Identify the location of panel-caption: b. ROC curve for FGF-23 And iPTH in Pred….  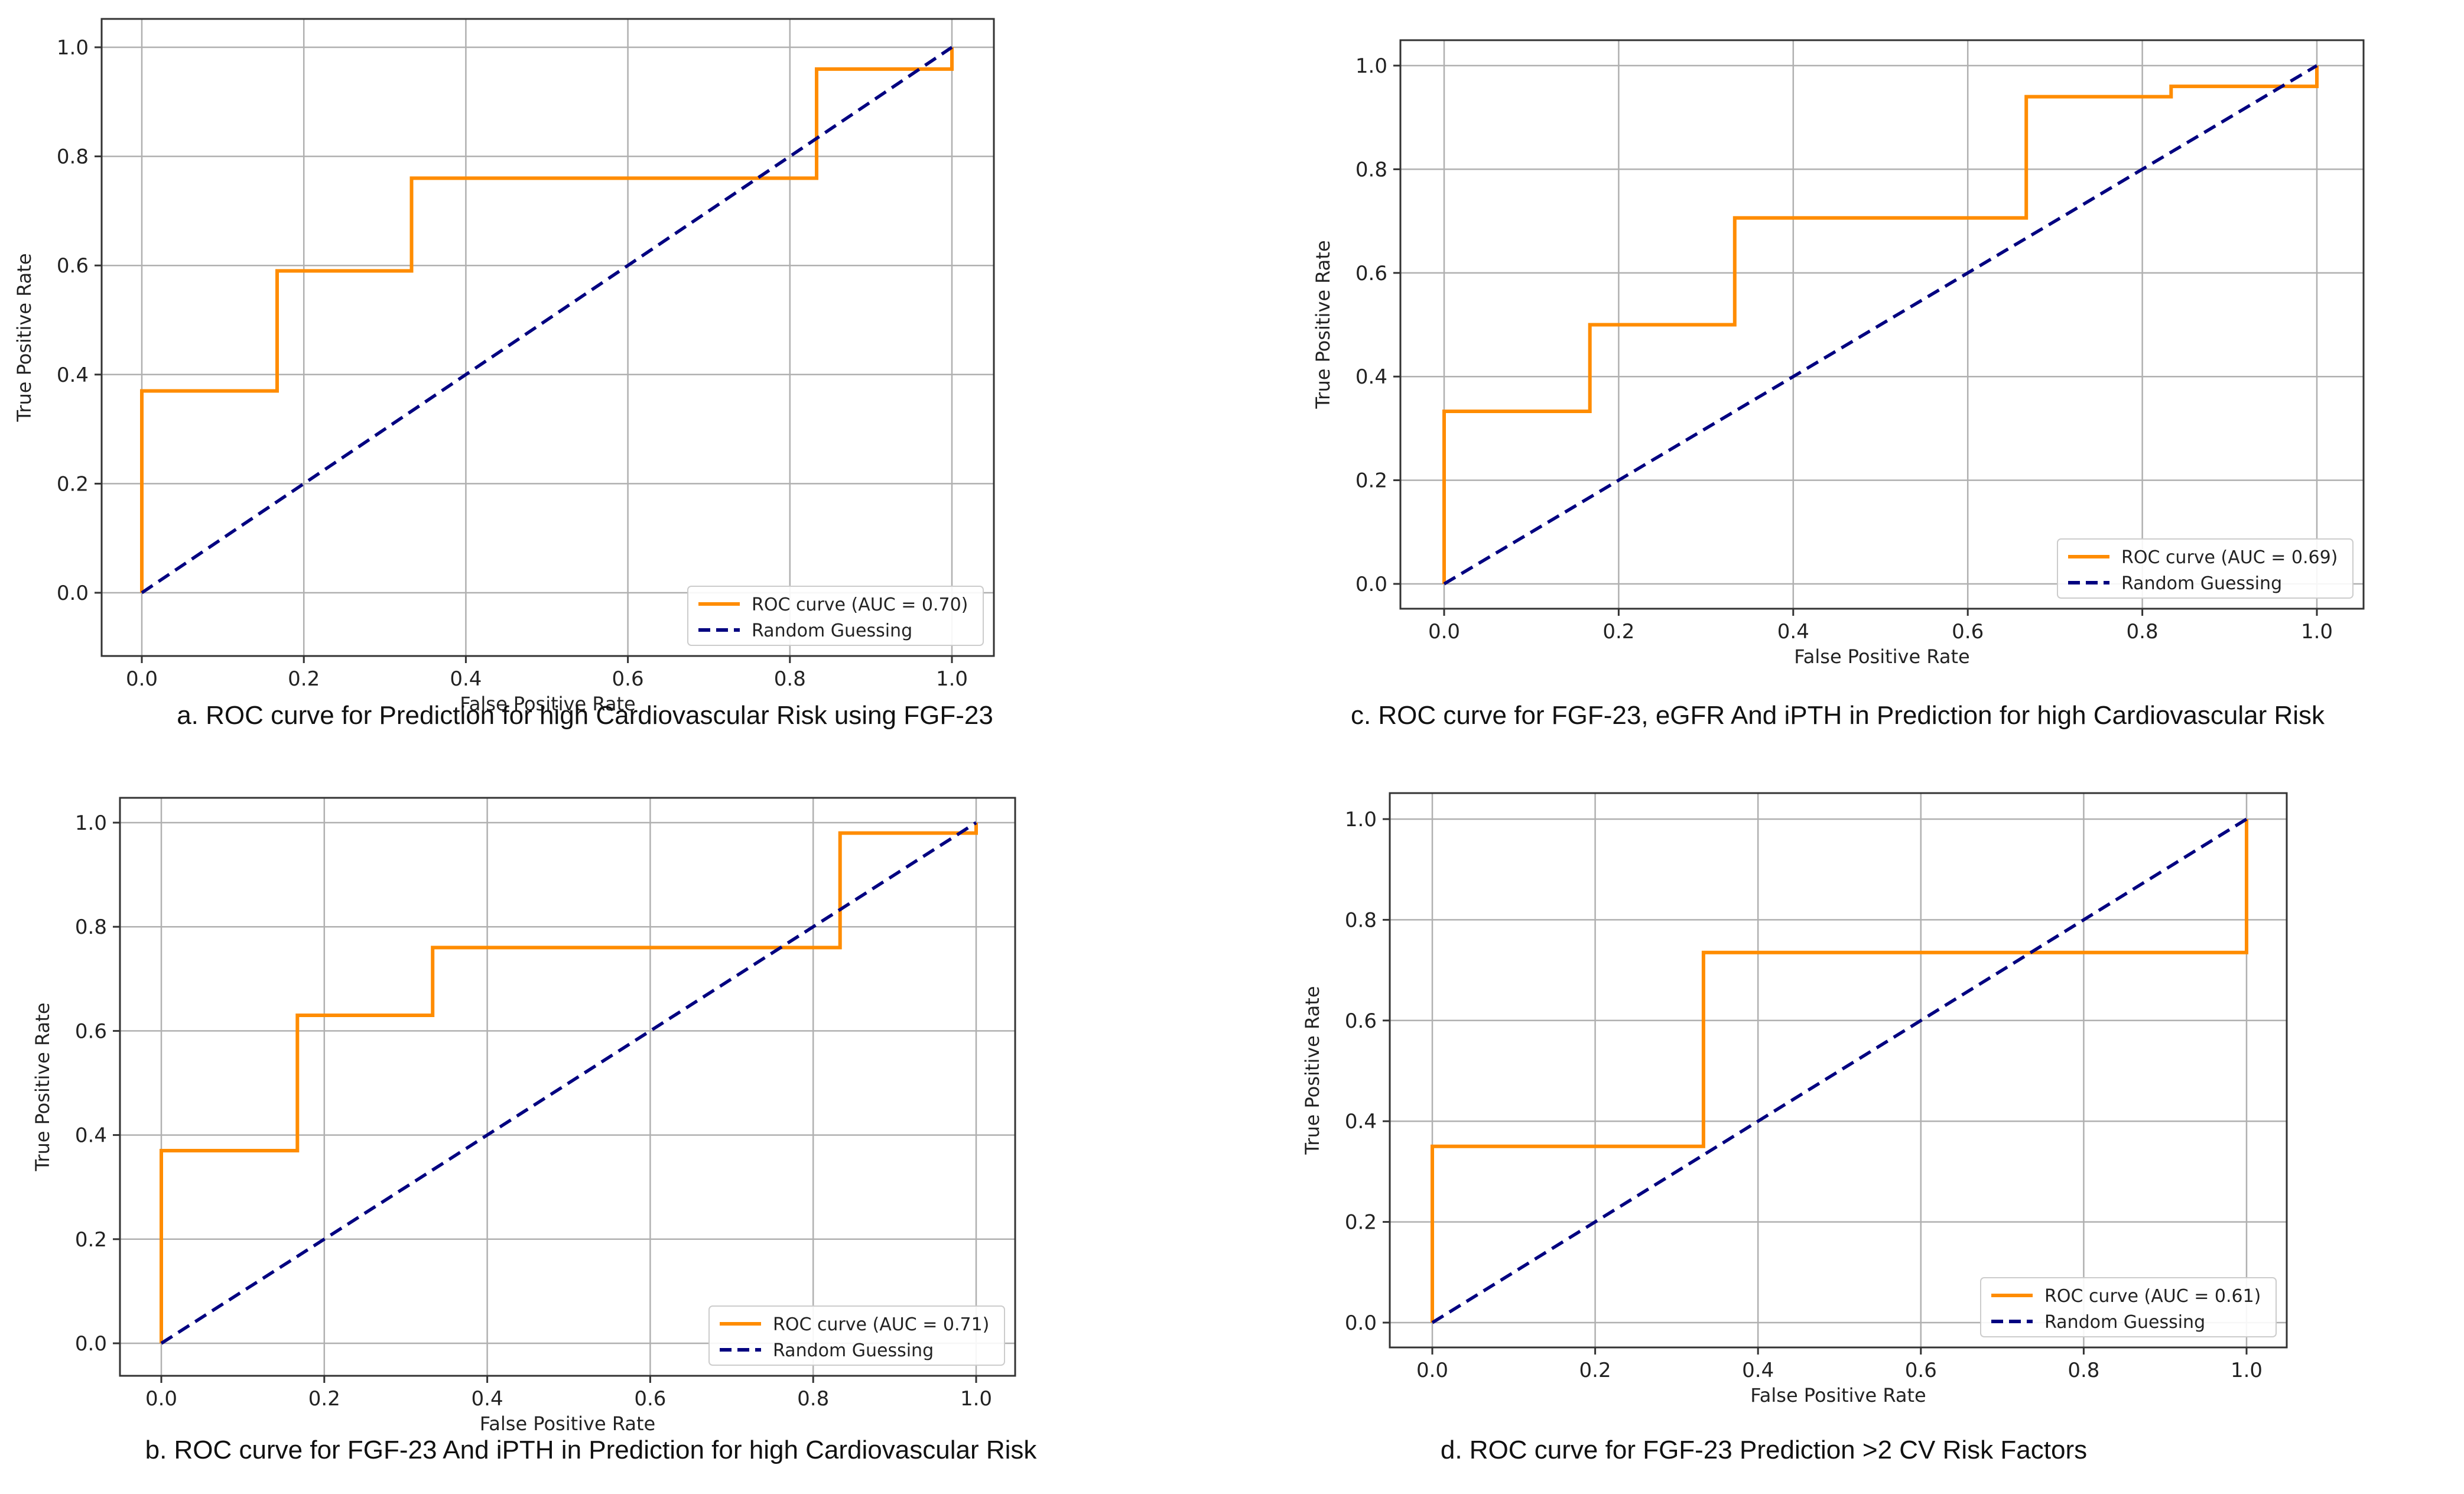
(591, 1449).